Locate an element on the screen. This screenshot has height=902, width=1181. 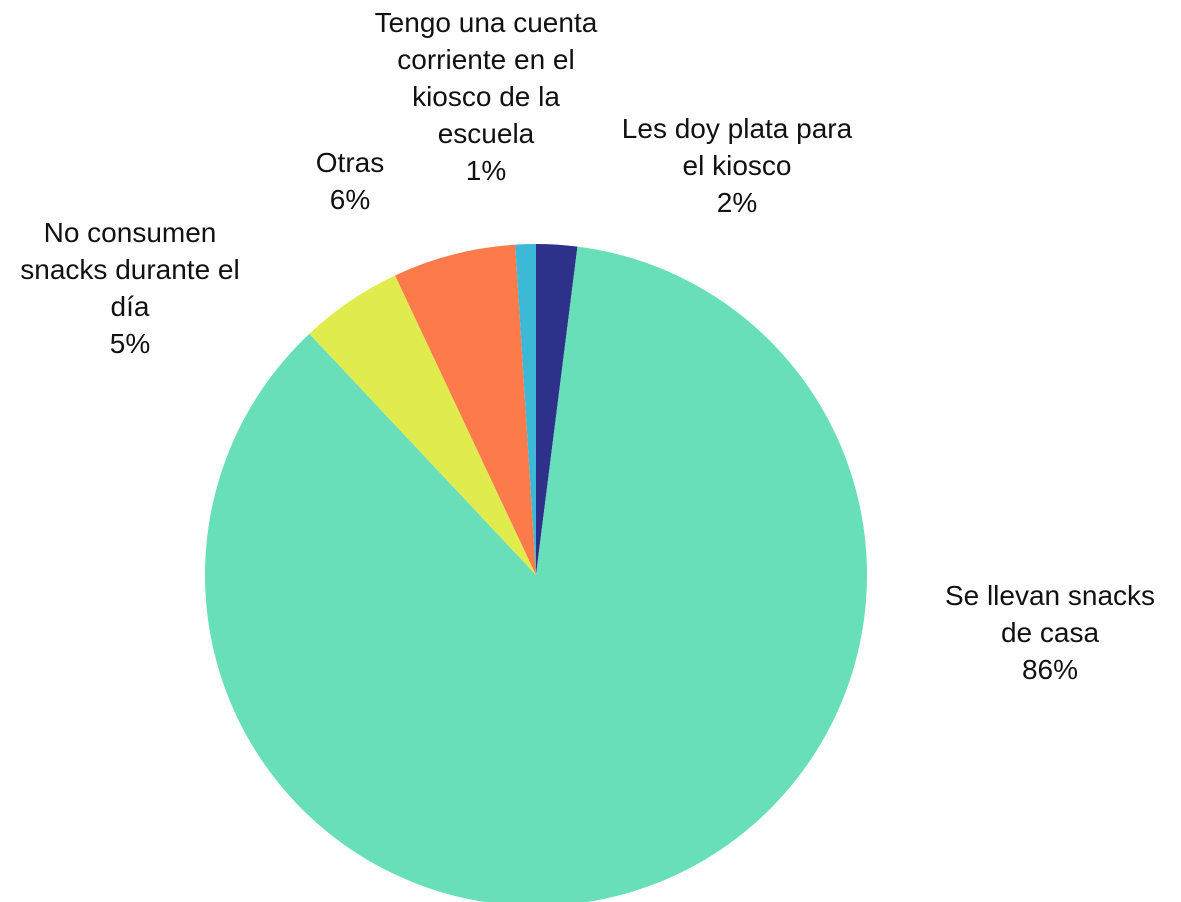
slice-label: Se llevan snacks de casa is located at coordinates (1050, 614).